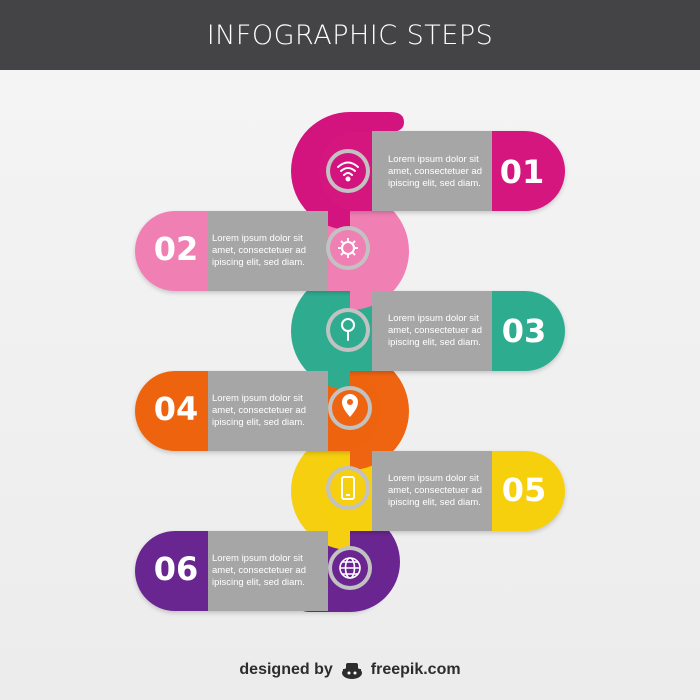  I want to click on step-01-icon-holder, so click(348, 171).